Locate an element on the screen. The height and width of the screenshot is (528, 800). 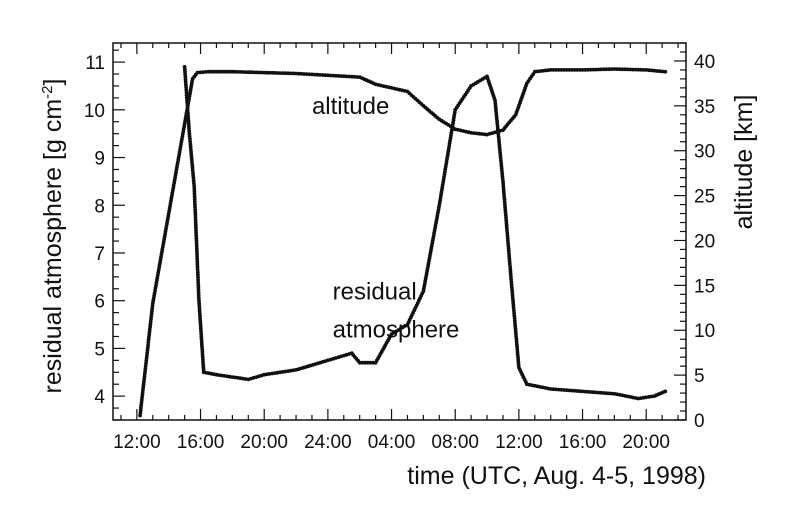
y-right-tick-label: 40 is located at coordinates (704, 62).